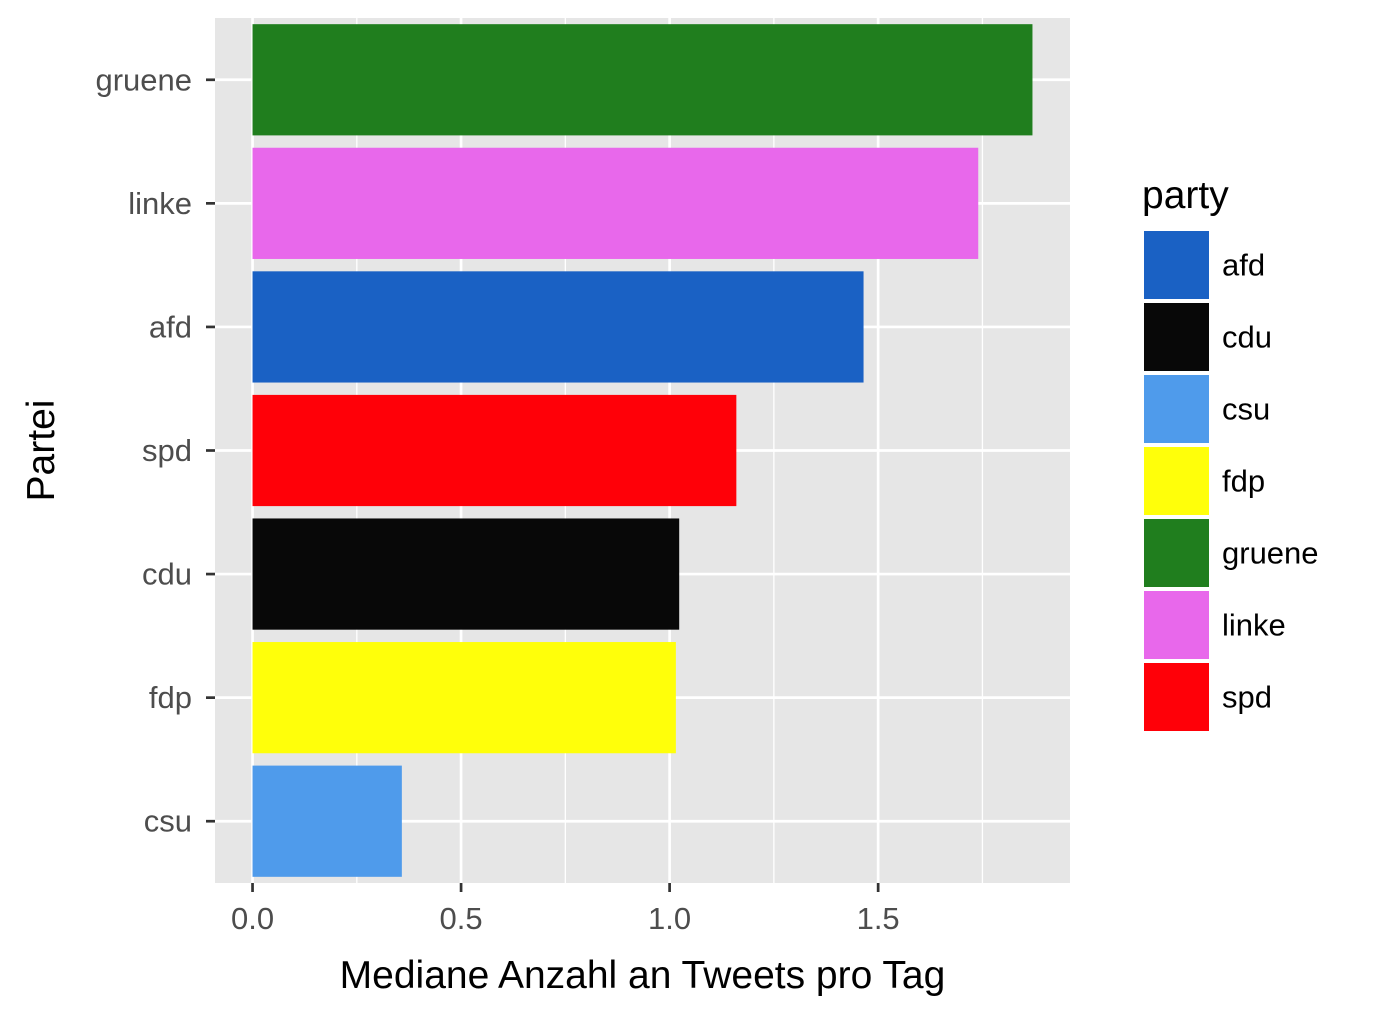 This screenshot has width=1383, height=1020. What do you see at coordinates (41, 451) in the screenshot?
I see `y-axis-title: Partei` at bounding box center [41, 451].